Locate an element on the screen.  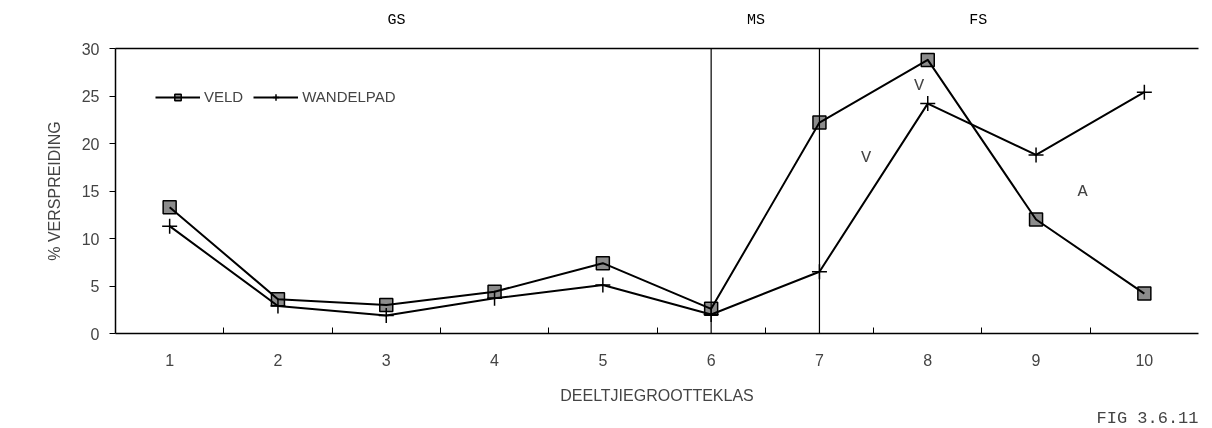
y-tick-label: 5 is located at coordinates (95, 286).